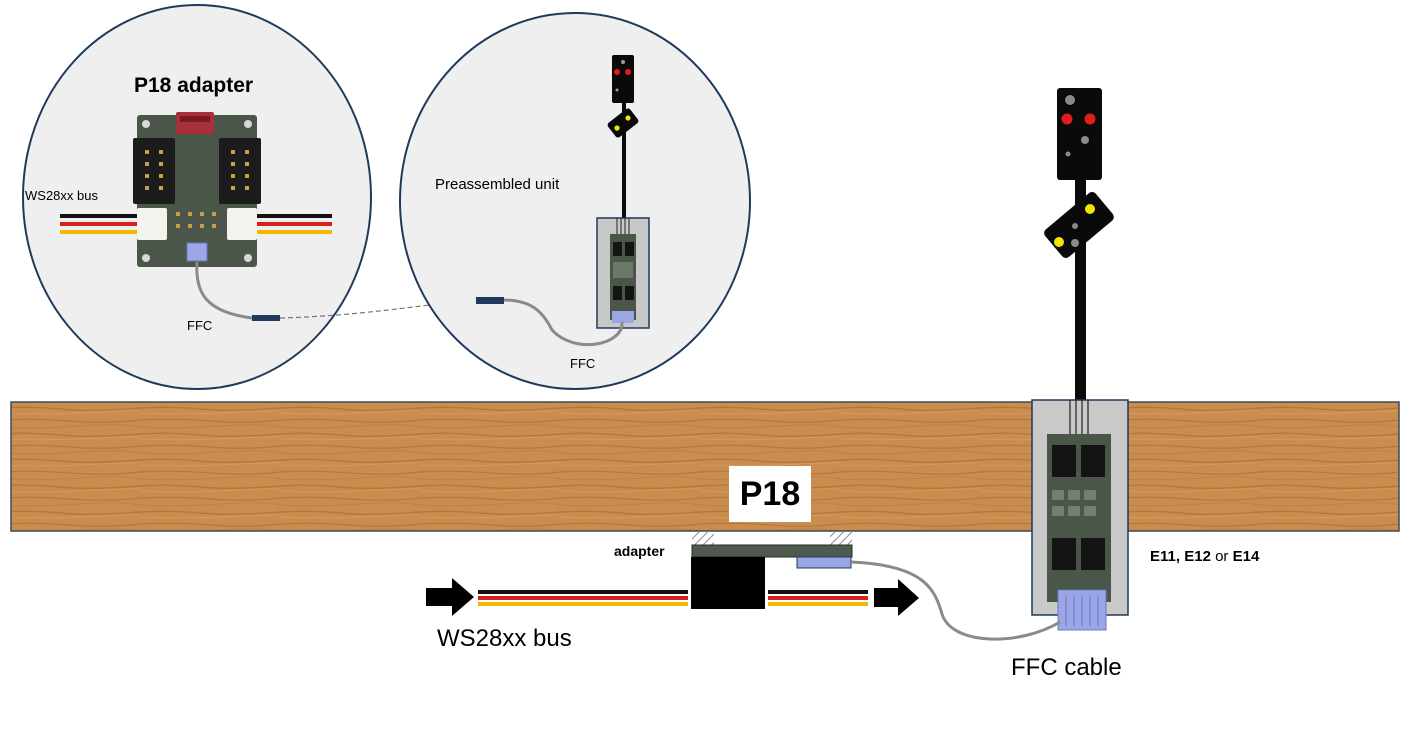 The width and height of the screenshot is (1402, 743). I want to click on ffc-connector-middle, so click(490, 300).